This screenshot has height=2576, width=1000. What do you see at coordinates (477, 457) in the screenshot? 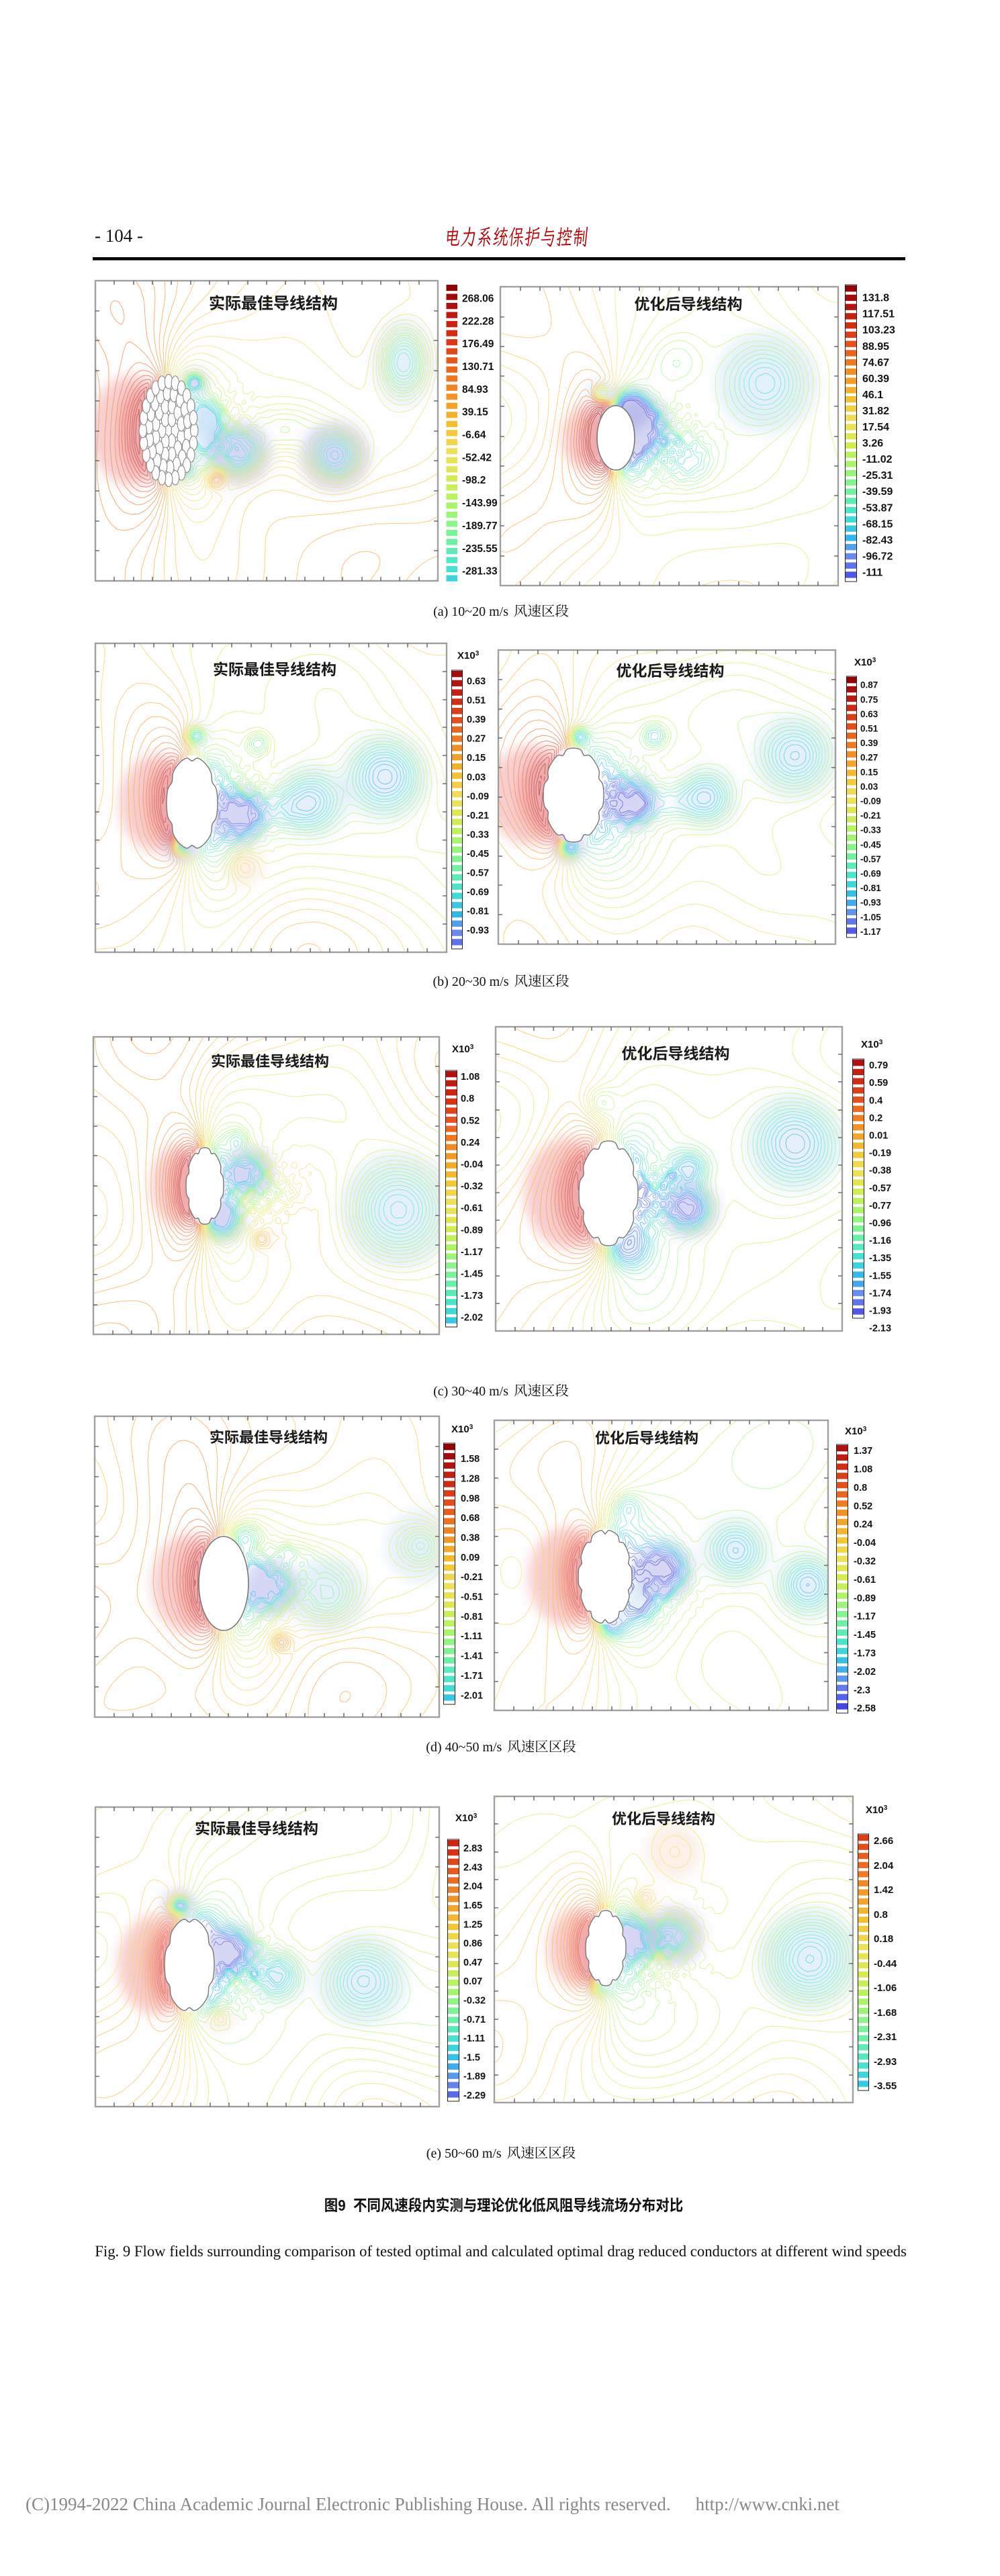
I see `svg-text: -52.42` at bounding box center [477, 457].